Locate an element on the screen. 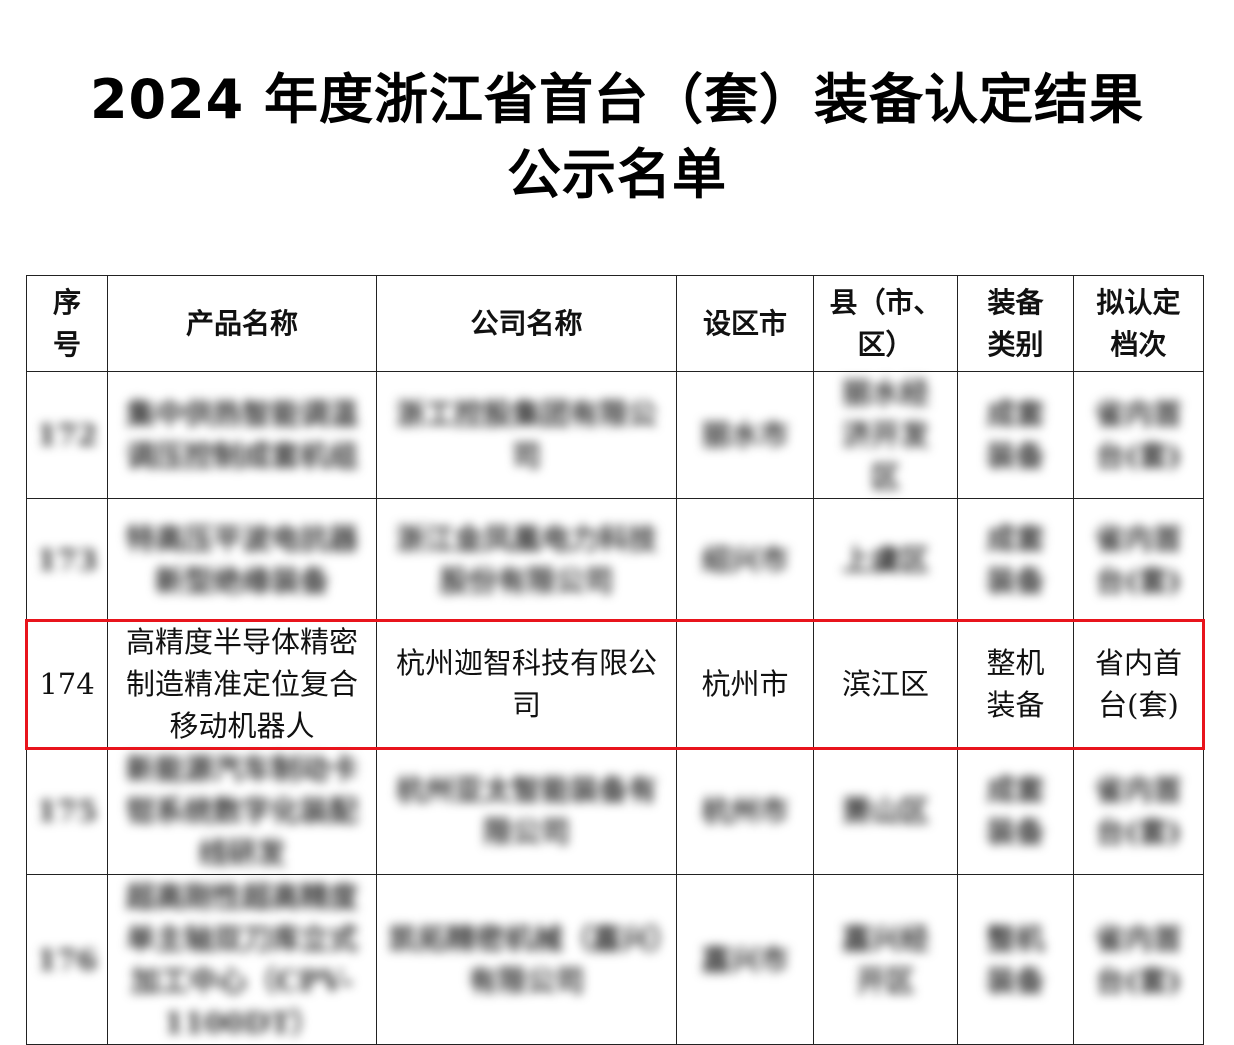  header-seq: 序号 is located at coordinates (67, 323).